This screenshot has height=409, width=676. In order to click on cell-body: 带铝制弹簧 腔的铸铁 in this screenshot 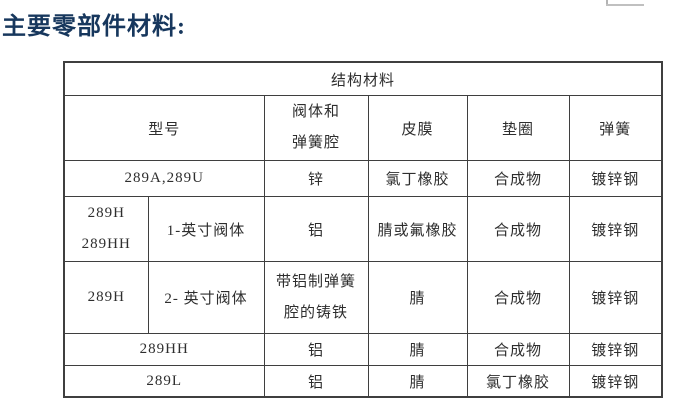, I will do `click(316, 297)`.